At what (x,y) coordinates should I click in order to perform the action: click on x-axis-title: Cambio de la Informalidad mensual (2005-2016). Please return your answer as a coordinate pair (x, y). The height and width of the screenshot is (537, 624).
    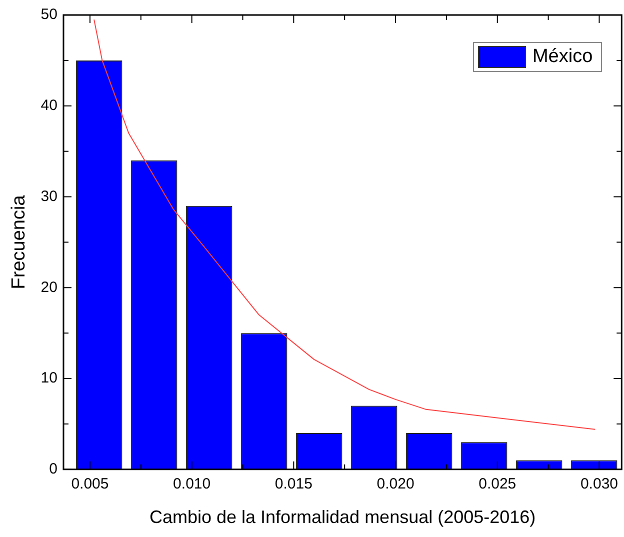
    Looking at the image, I should click on (342, 517).